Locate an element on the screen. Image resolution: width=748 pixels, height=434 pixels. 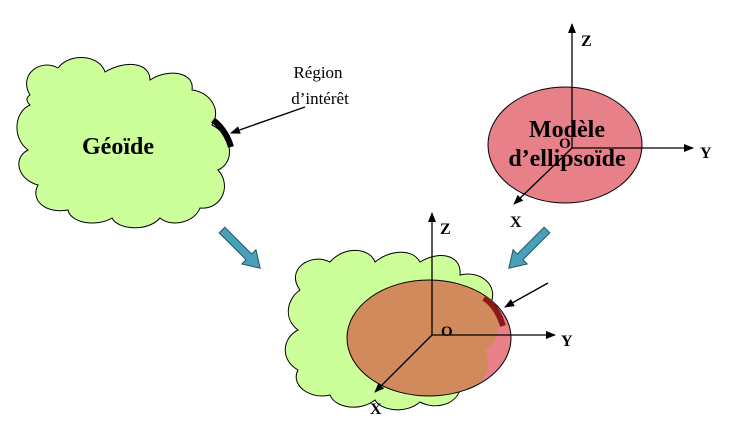
arrow-model-to-combined is located at coordinates (529, 247).